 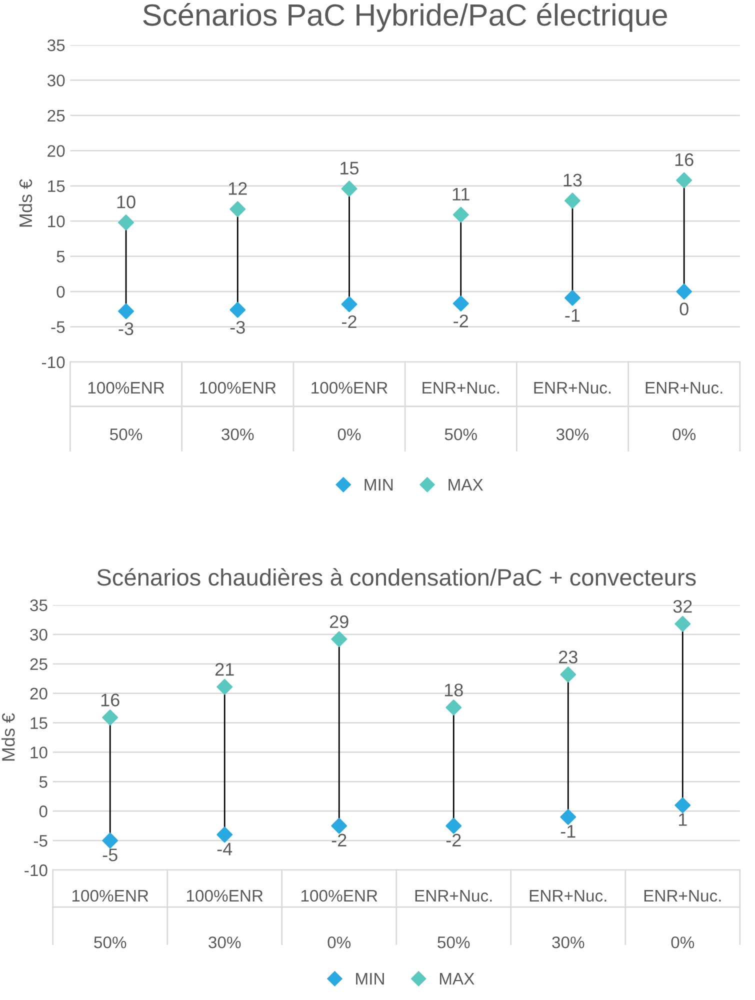 I want to click on data-label: 18, so click(x=453, y=690).